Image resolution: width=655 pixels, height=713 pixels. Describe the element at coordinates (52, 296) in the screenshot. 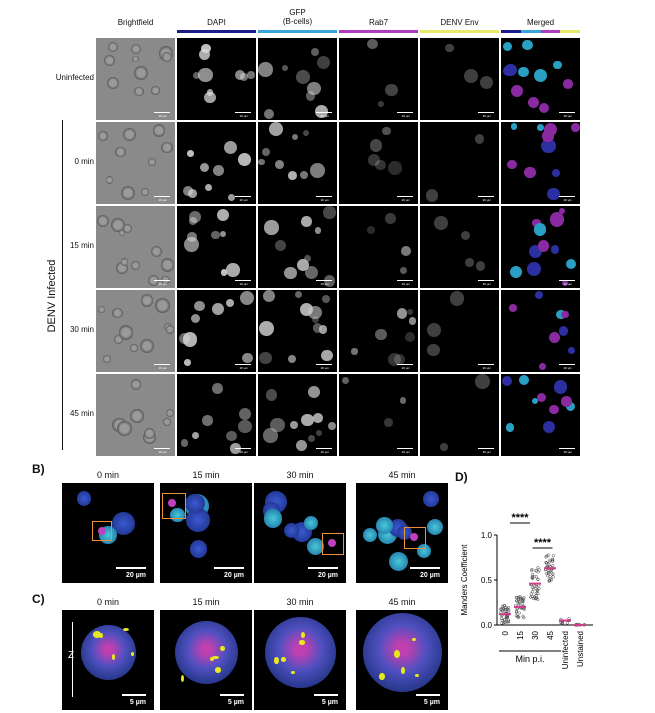

I see `group-label: DENV Infected` at that location.